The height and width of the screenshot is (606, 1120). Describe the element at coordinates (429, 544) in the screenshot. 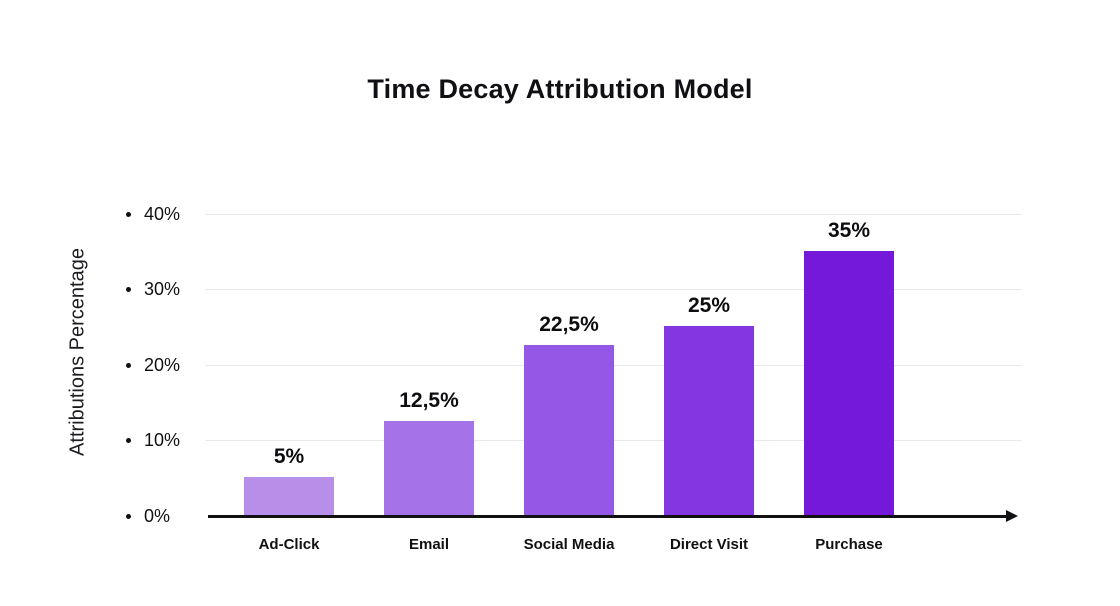

I see `x-axis-label: Email` at that location.